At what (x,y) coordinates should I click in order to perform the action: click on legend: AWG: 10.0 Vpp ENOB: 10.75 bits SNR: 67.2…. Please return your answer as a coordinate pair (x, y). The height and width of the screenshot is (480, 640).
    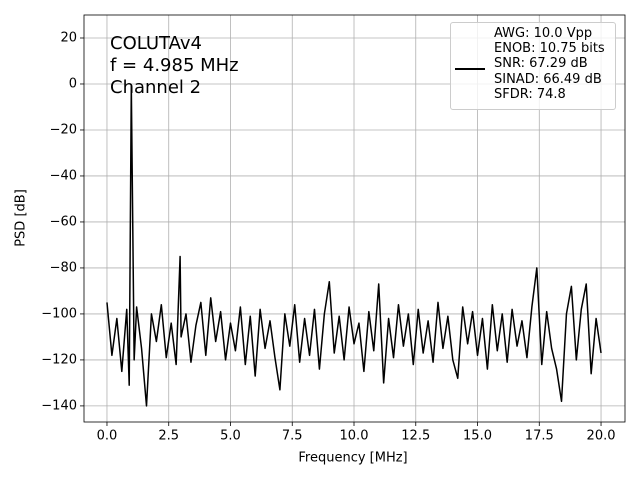
    Looking at the image, I should click on (533, 66).